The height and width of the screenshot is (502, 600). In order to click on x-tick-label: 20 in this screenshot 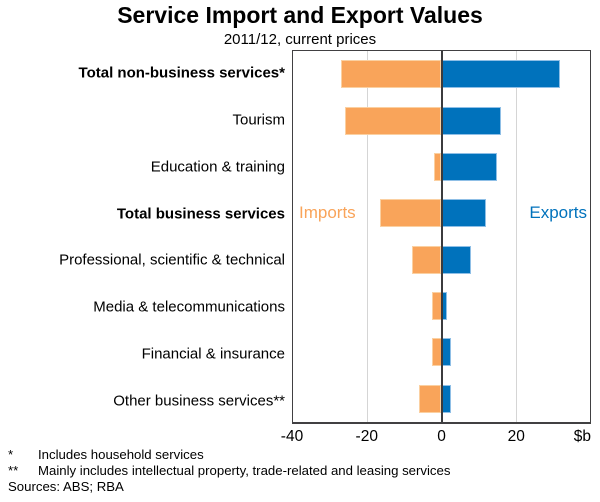, I will do `click(516, 436)`.